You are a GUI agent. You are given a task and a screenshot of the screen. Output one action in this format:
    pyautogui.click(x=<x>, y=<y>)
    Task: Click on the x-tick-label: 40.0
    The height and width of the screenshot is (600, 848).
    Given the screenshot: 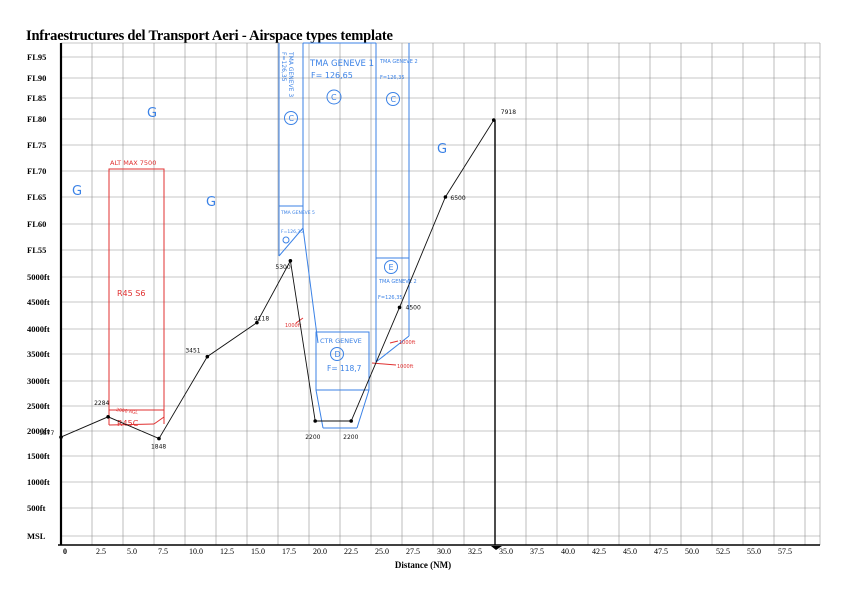 What is the action you would take?
    pyautogui.click(x=568, y=551)
    